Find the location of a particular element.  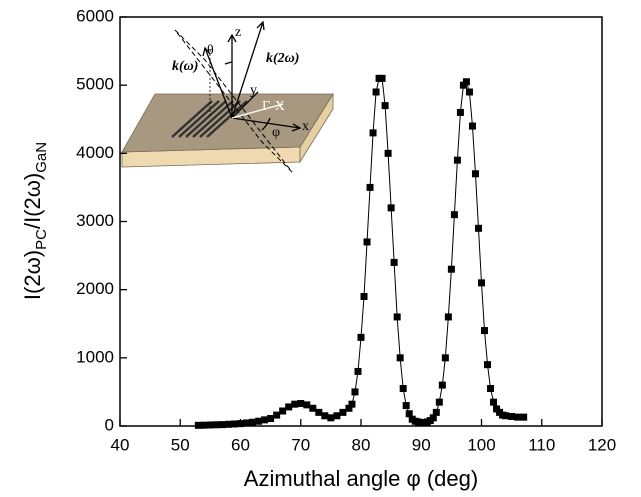

y-tick-label: 6000 is located at coordinates (95, 15).